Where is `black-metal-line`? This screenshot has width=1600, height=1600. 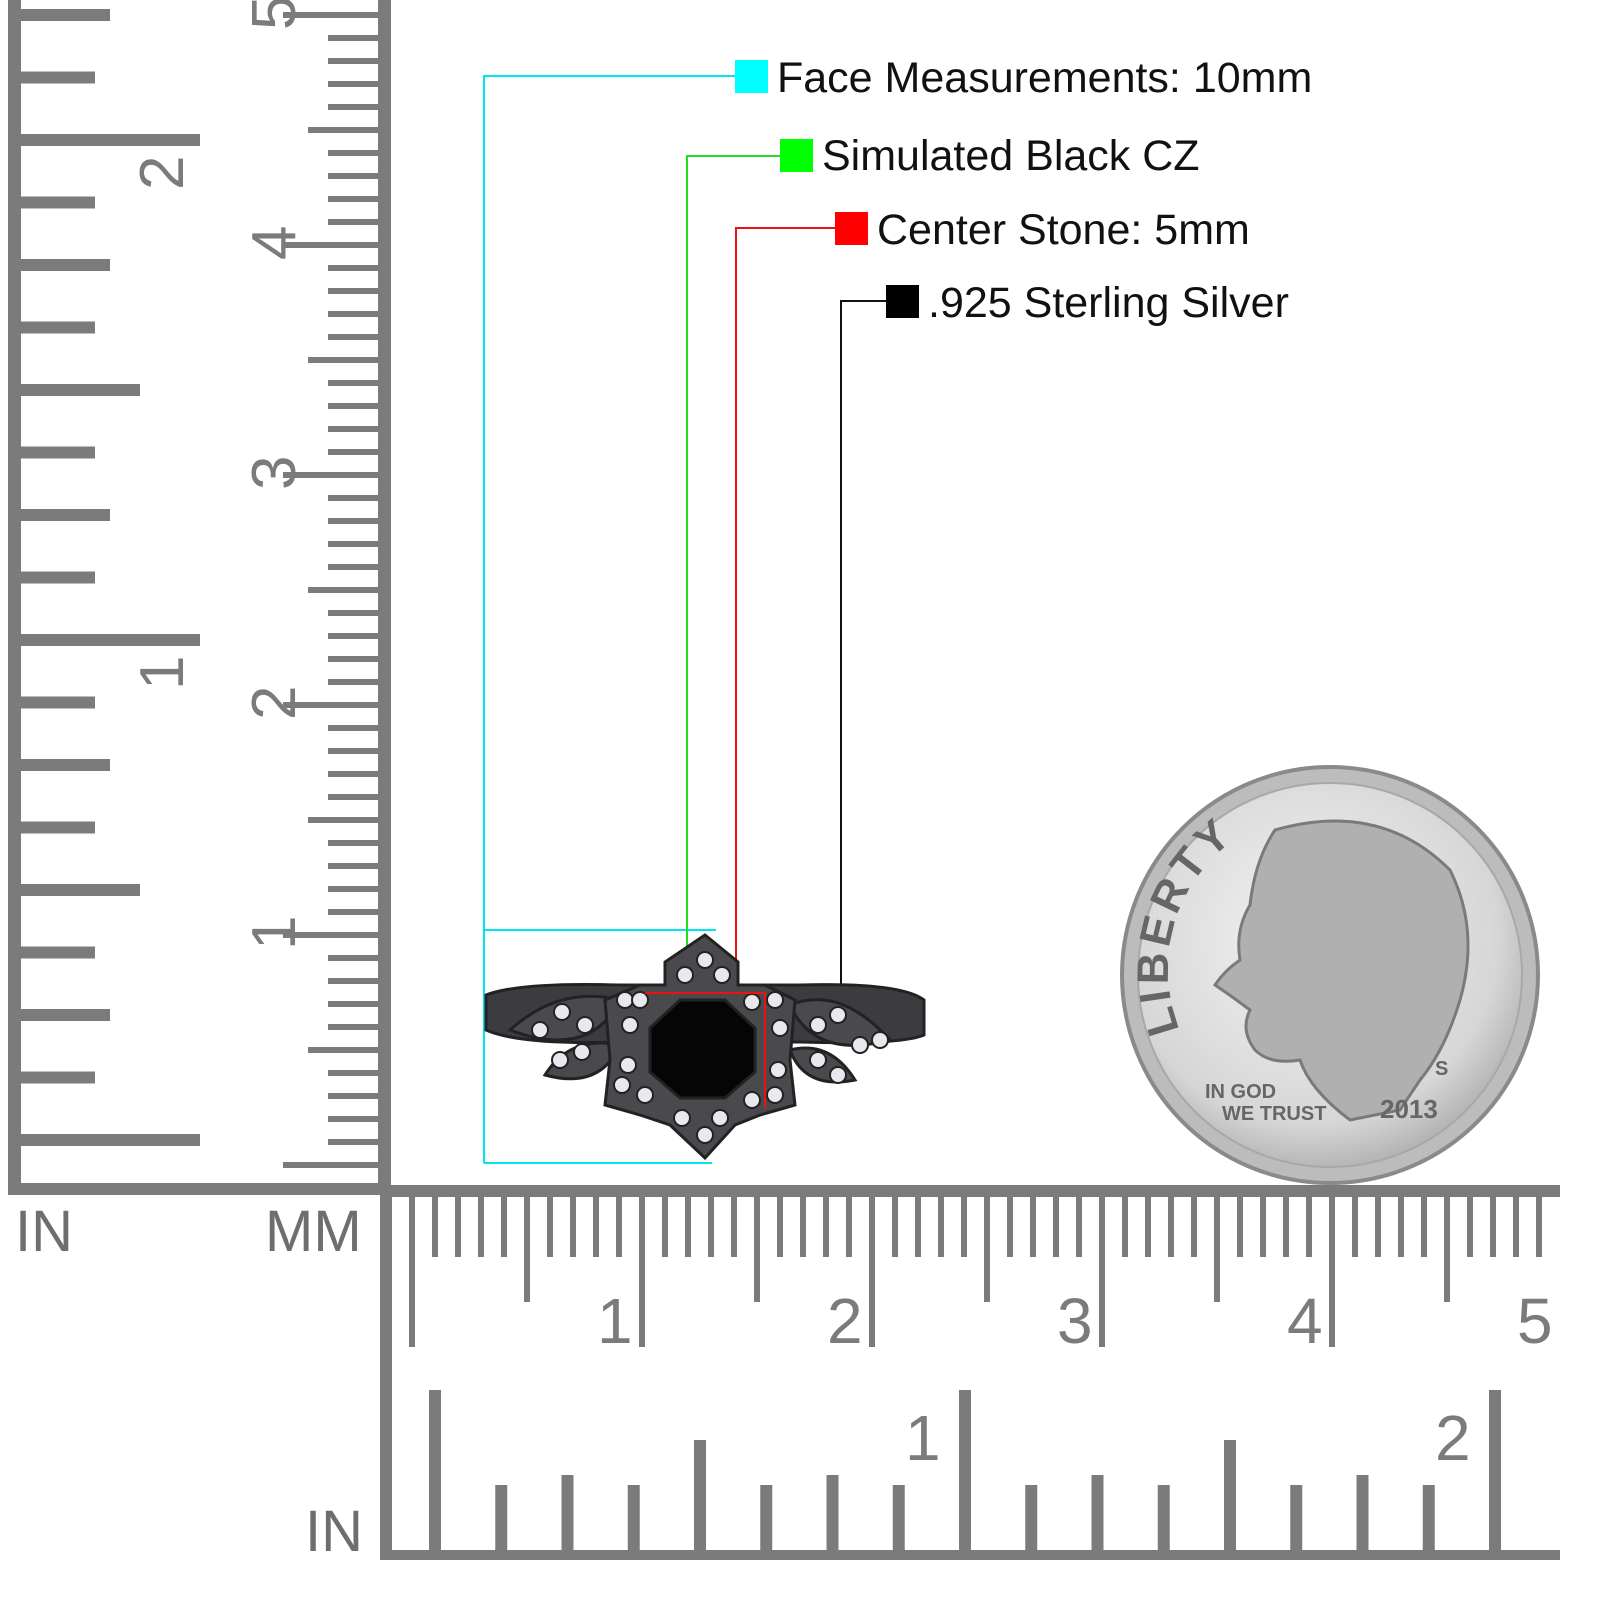
black-metal-line is located at coordinates (863, 647).